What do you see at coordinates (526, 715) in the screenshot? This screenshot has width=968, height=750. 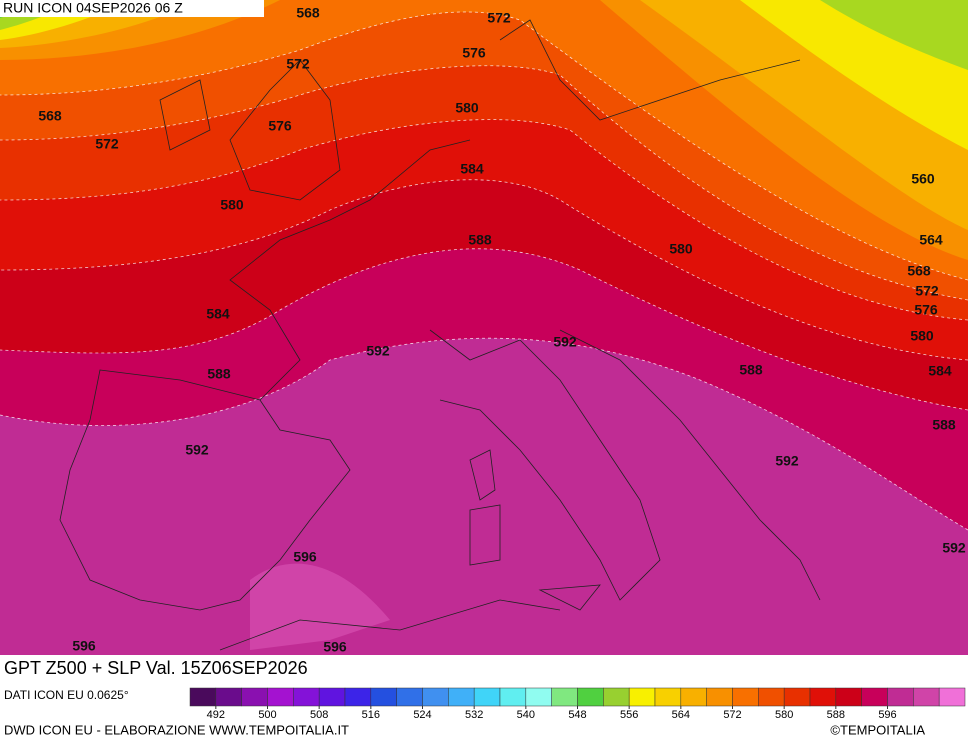 I see `tick-label: 540` at bounding box center [526, 715].